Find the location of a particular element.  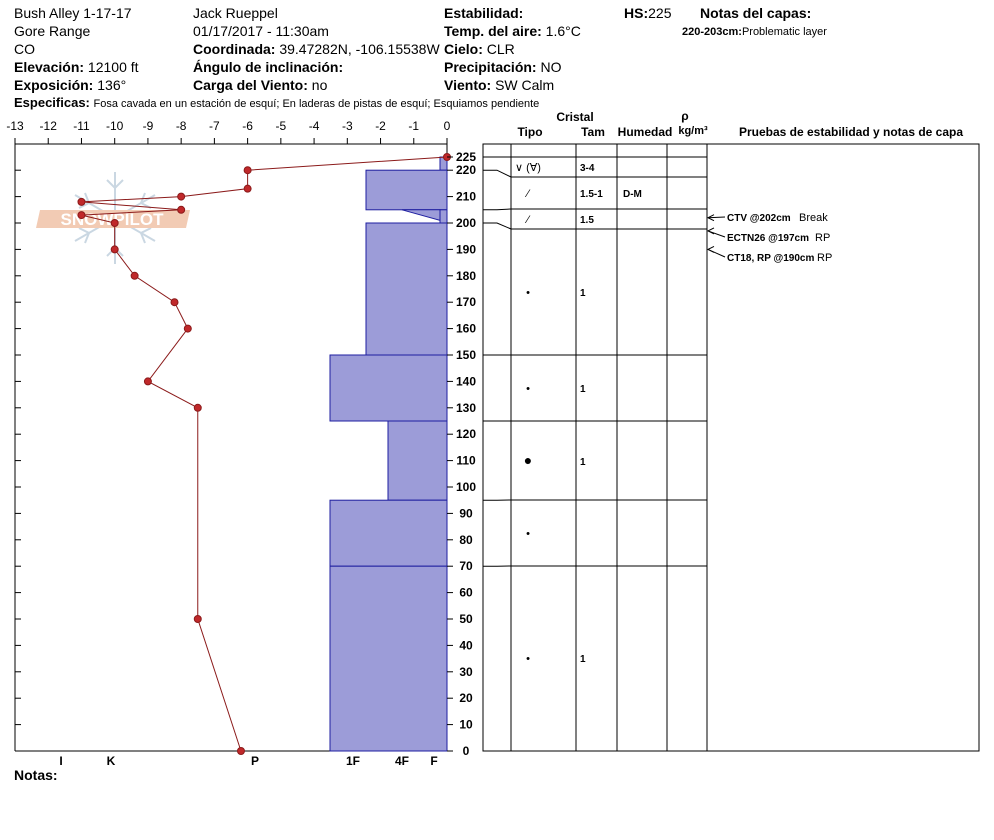

height-tick-label: 40 is located at coordinates (466, 645).